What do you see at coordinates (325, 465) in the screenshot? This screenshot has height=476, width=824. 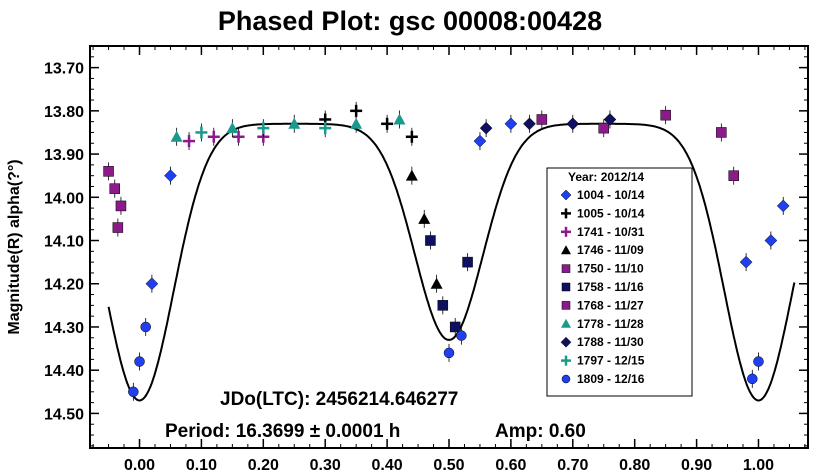 I see `x-tick-label: 0.30` at bounding box center [325, 465].